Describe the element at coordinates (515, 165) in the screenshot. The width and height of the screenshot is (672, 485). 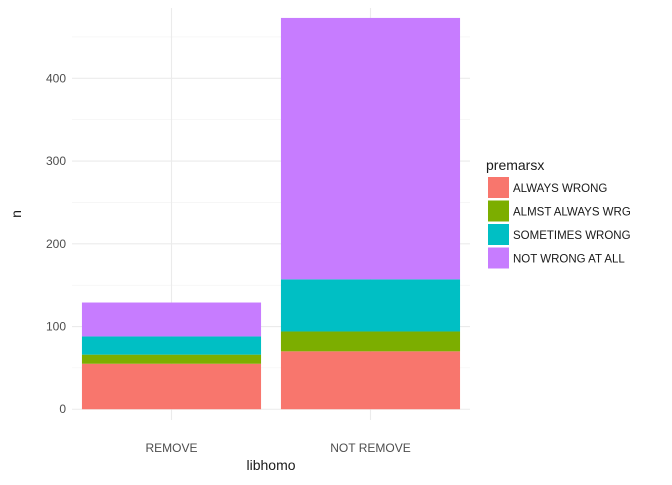
I see `legend-title: premarsx` at that location.